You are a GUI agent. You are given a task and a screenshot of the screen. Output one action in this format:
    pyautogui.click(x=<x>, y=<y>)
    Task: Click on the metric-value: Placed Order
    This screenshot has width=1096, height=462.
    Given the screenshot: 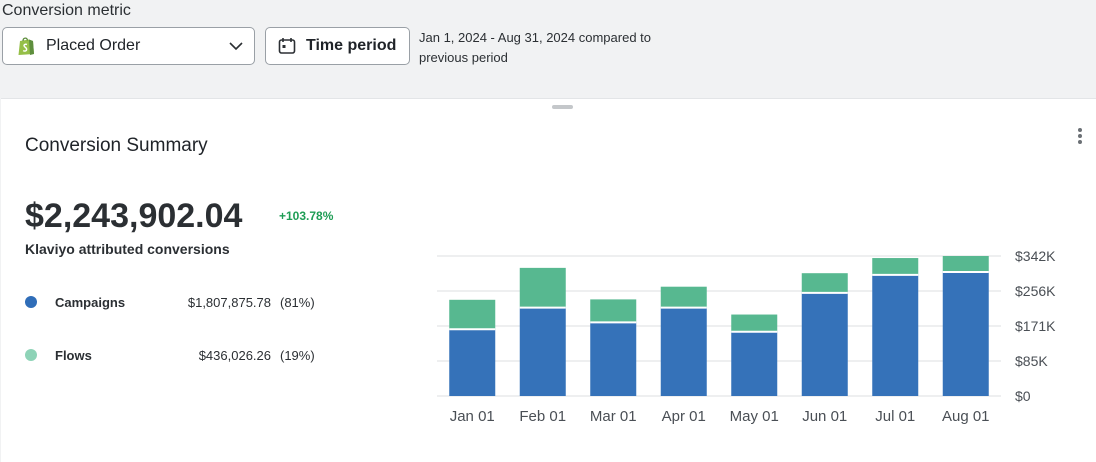 What is the action you would take?
    pyautogui.click(x=93, y=45)
    